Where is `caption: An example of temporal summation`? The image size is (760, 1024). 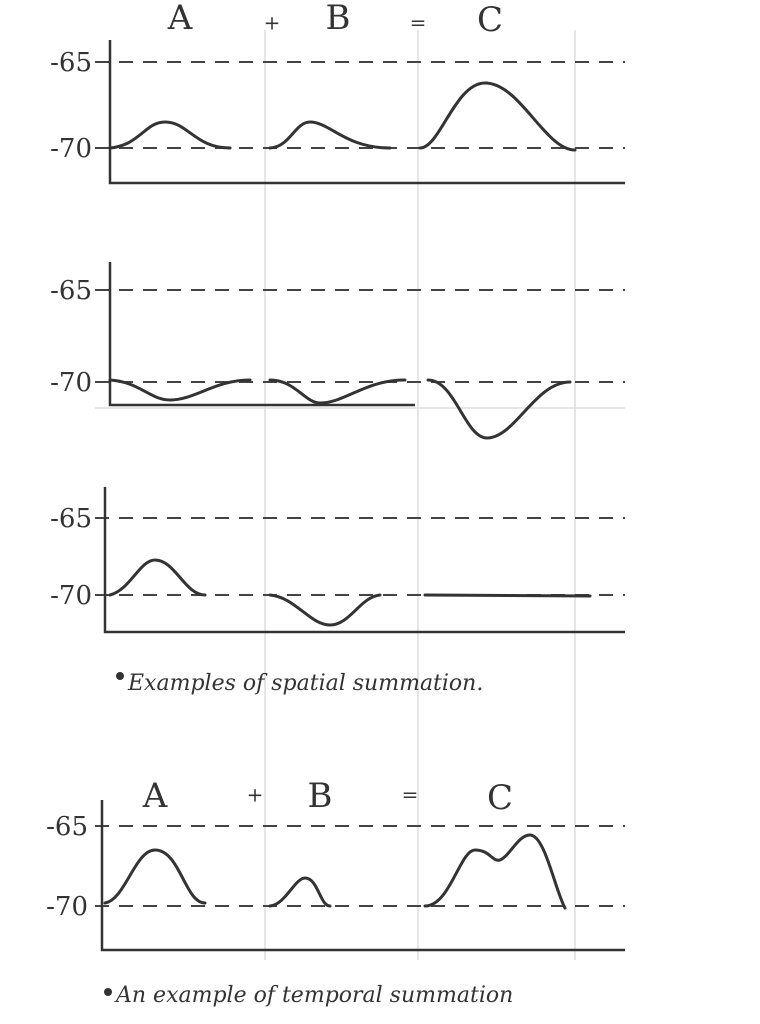 caption: An example of temporal summation is located at coordinates (313, 995).